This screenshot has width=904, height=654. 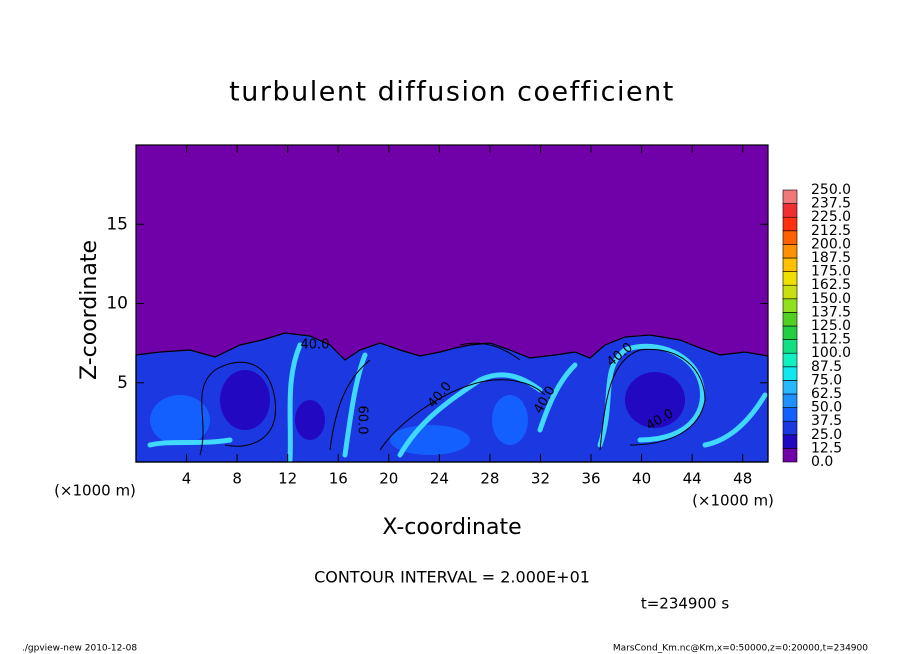 I want to click on colorbar-label: 62.5, so click(x=826, y=394).